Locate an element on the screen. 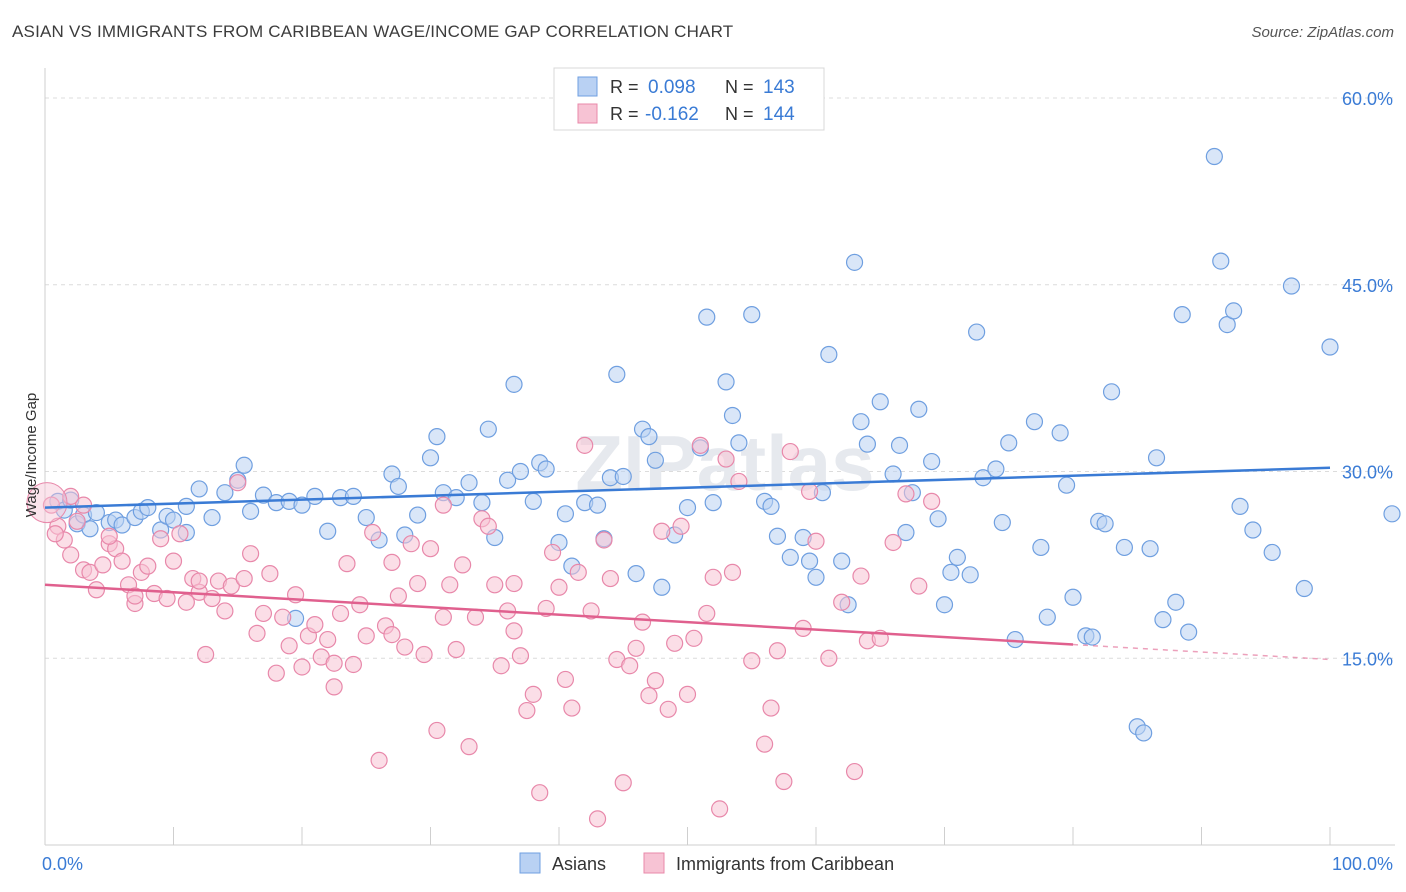 Image resolution: width=1406 pixels, height=892 pixels. bottom-legend-swatch-asians is located at coordinates (530, 863).